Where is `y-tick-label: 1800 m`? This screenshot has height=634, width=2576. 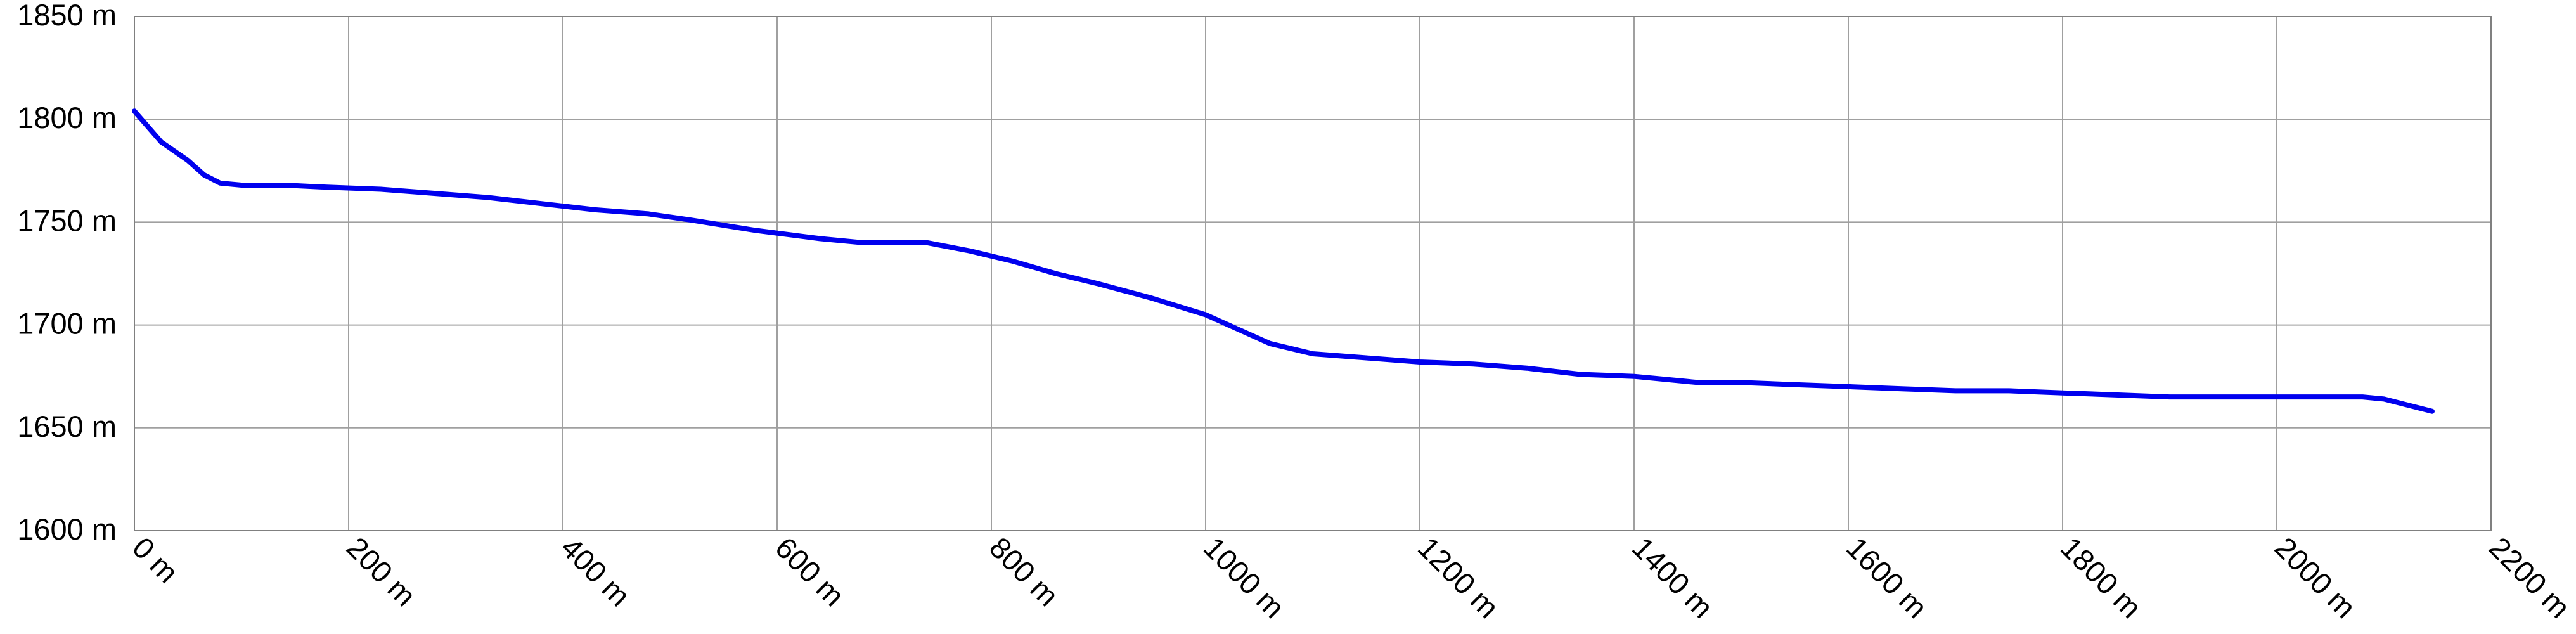 y-tick-label: 1800 m is located at coordinates (67, 117).